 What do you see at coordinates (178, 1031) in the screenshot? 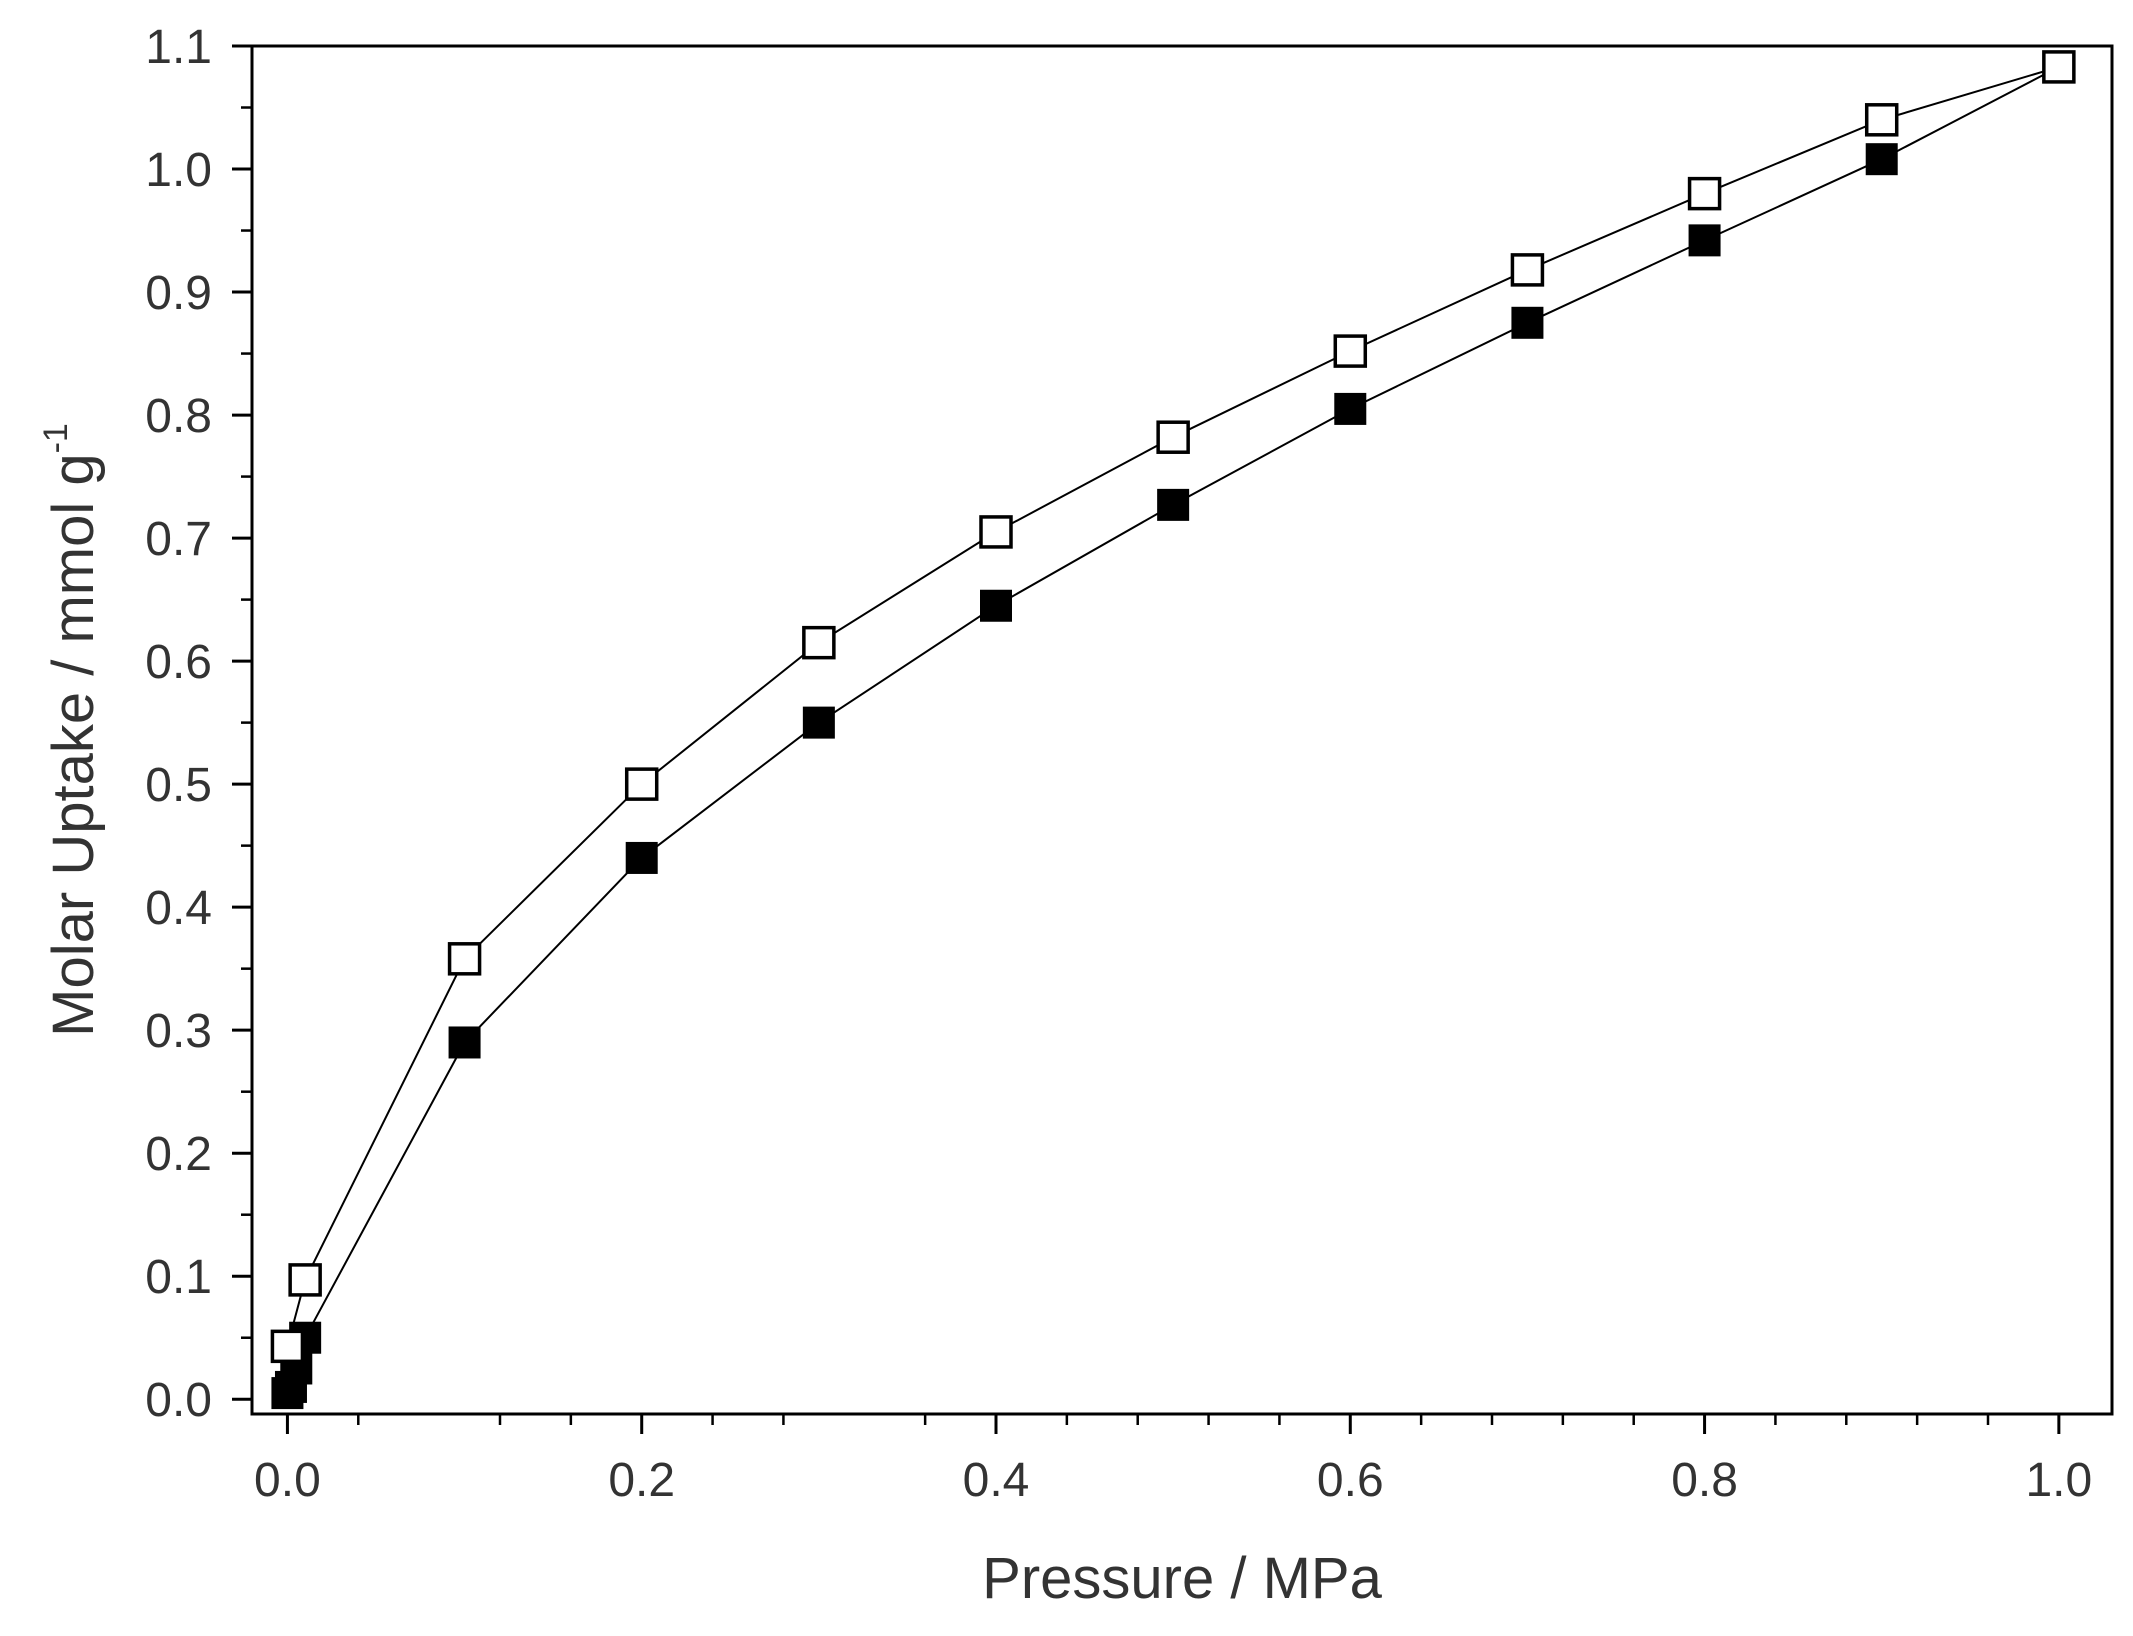
I see `y-tick-label: 0.3` at bounding box center [178, 1031].